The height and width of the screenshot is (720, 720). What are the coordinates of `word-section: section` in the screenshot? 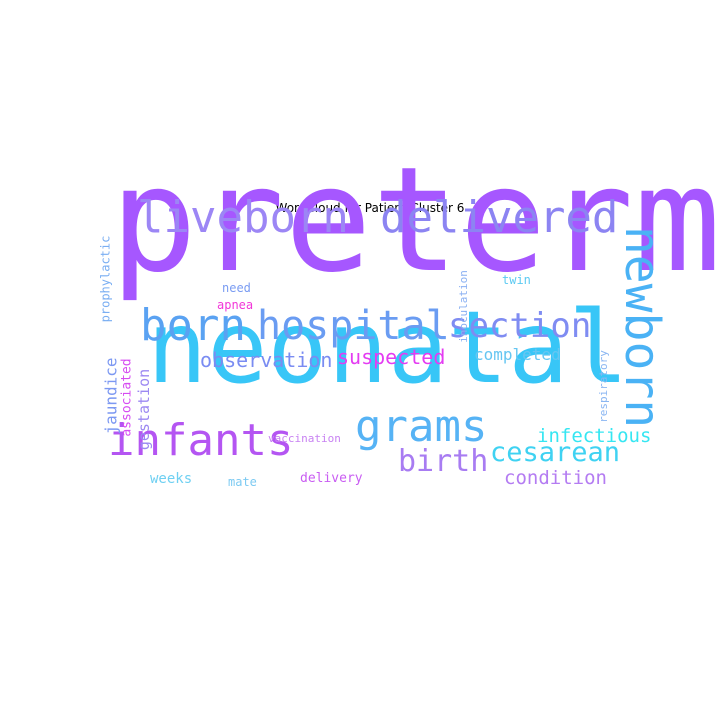 It's located at (520, 326).